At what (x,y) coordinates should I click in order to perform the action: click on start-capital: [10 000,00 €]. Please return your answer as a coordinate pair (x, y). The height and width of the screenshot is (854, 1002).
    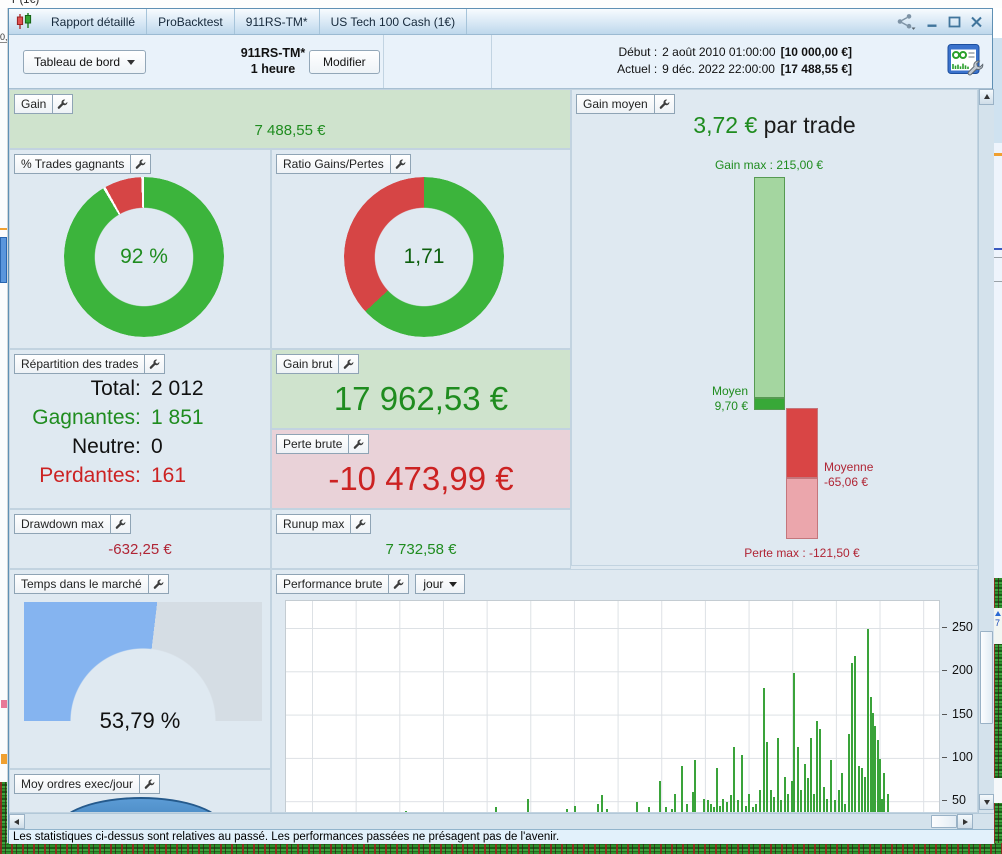
    Looking at the image, I should click on (816, 52).